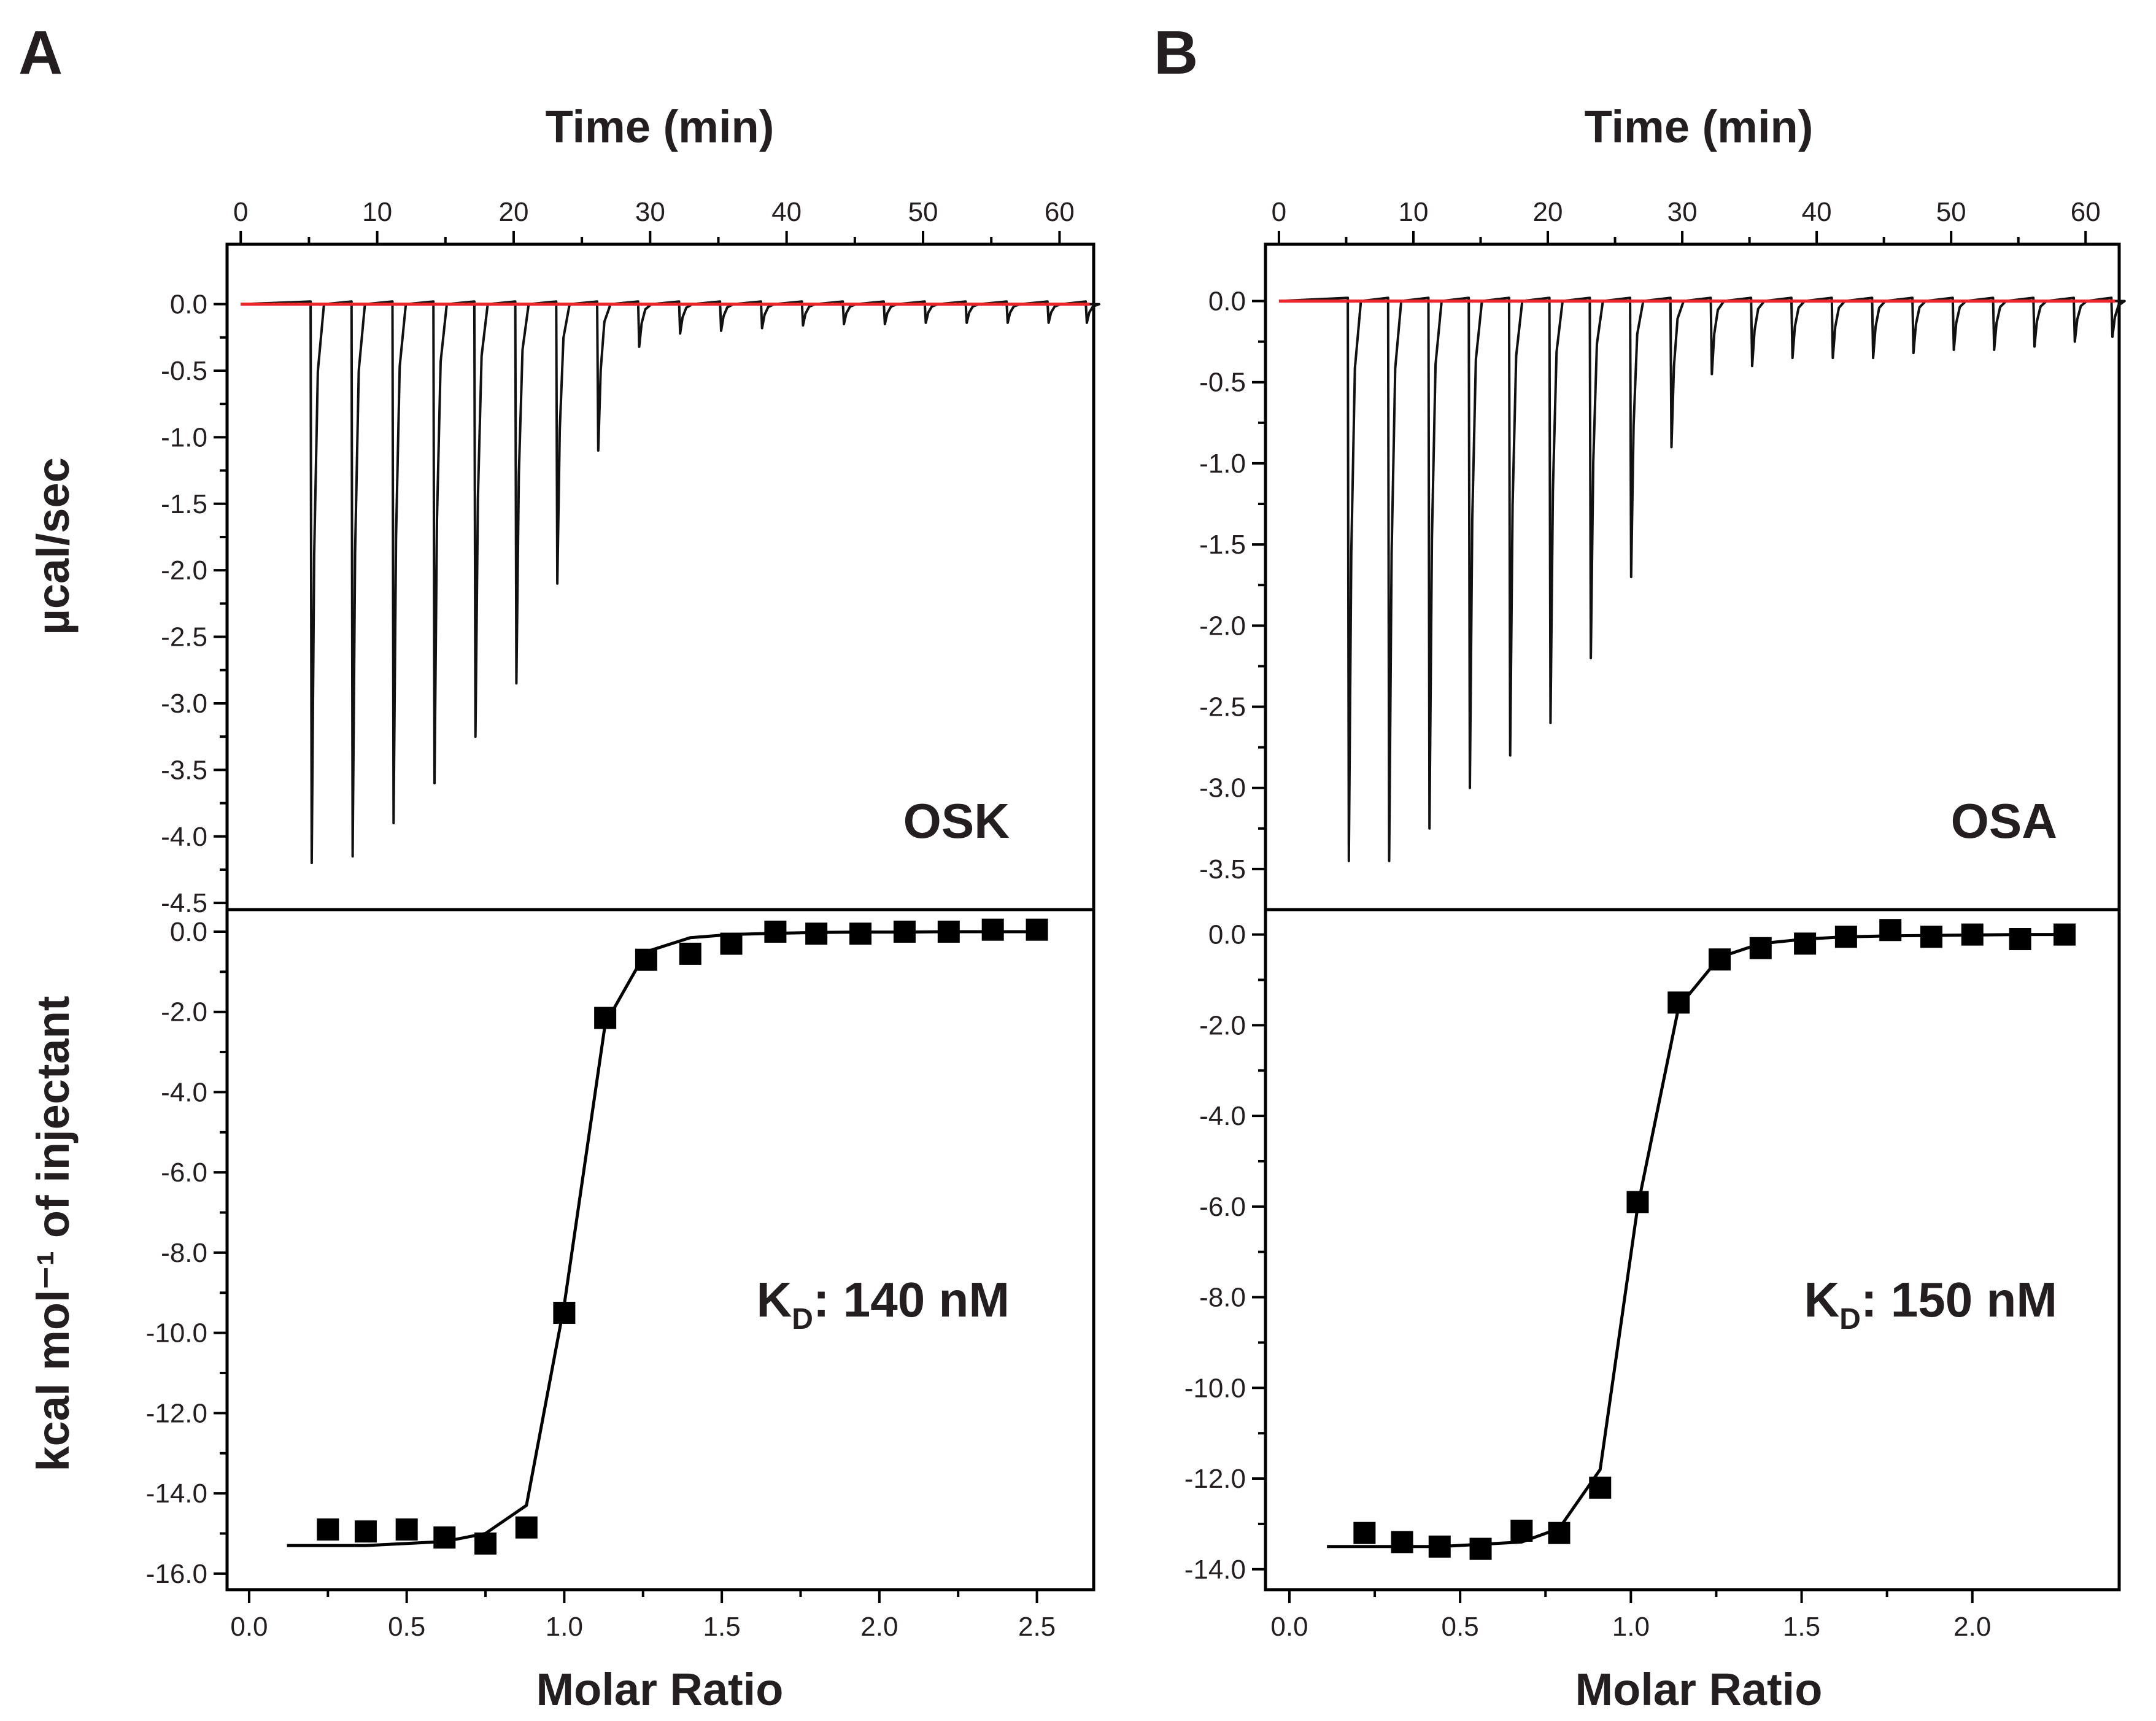  Describe the element at coordinates (1222, 464) in the screenshot. I see `panel-b-thermogram-y-tick-label: -1.0` at that location.